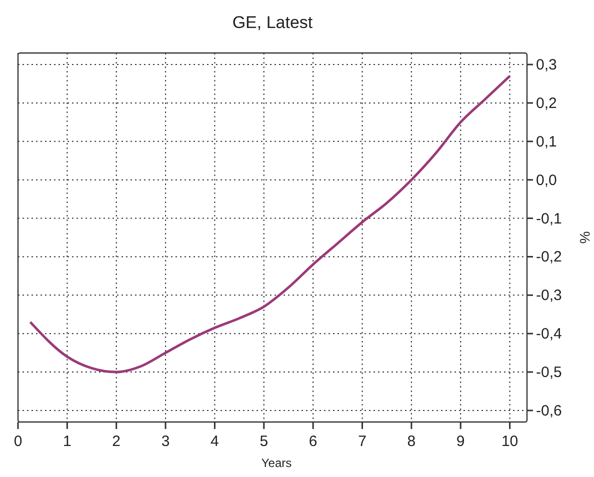 The height and width of the screenshot is (477, 594). What do you see at coordinates (214, 441) in the screenshot?
I see `x-tick-label: 4` at bounding box center [214, 441].